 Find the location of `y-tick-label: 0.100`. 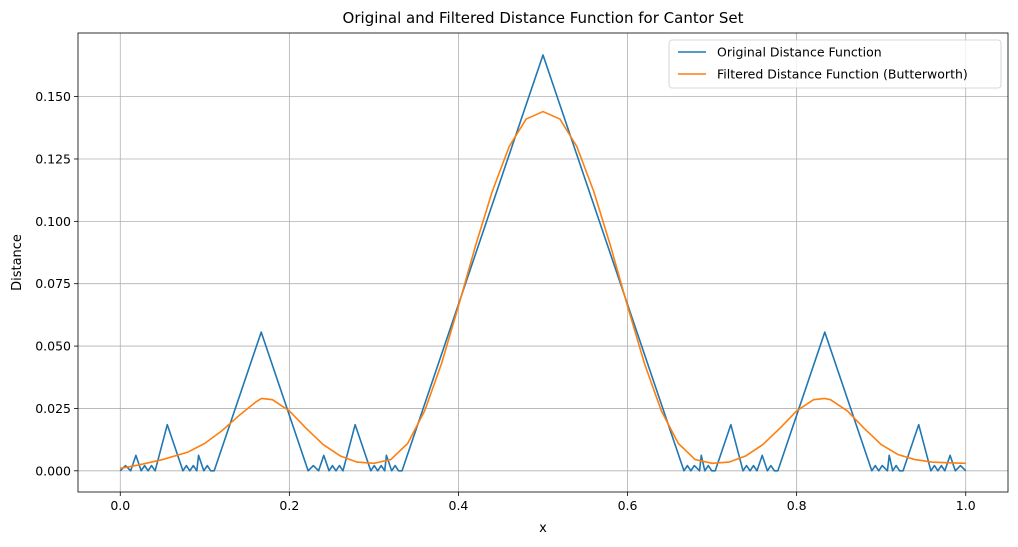

y-tick-label: 0.100 is located at coordinates (53, 221).